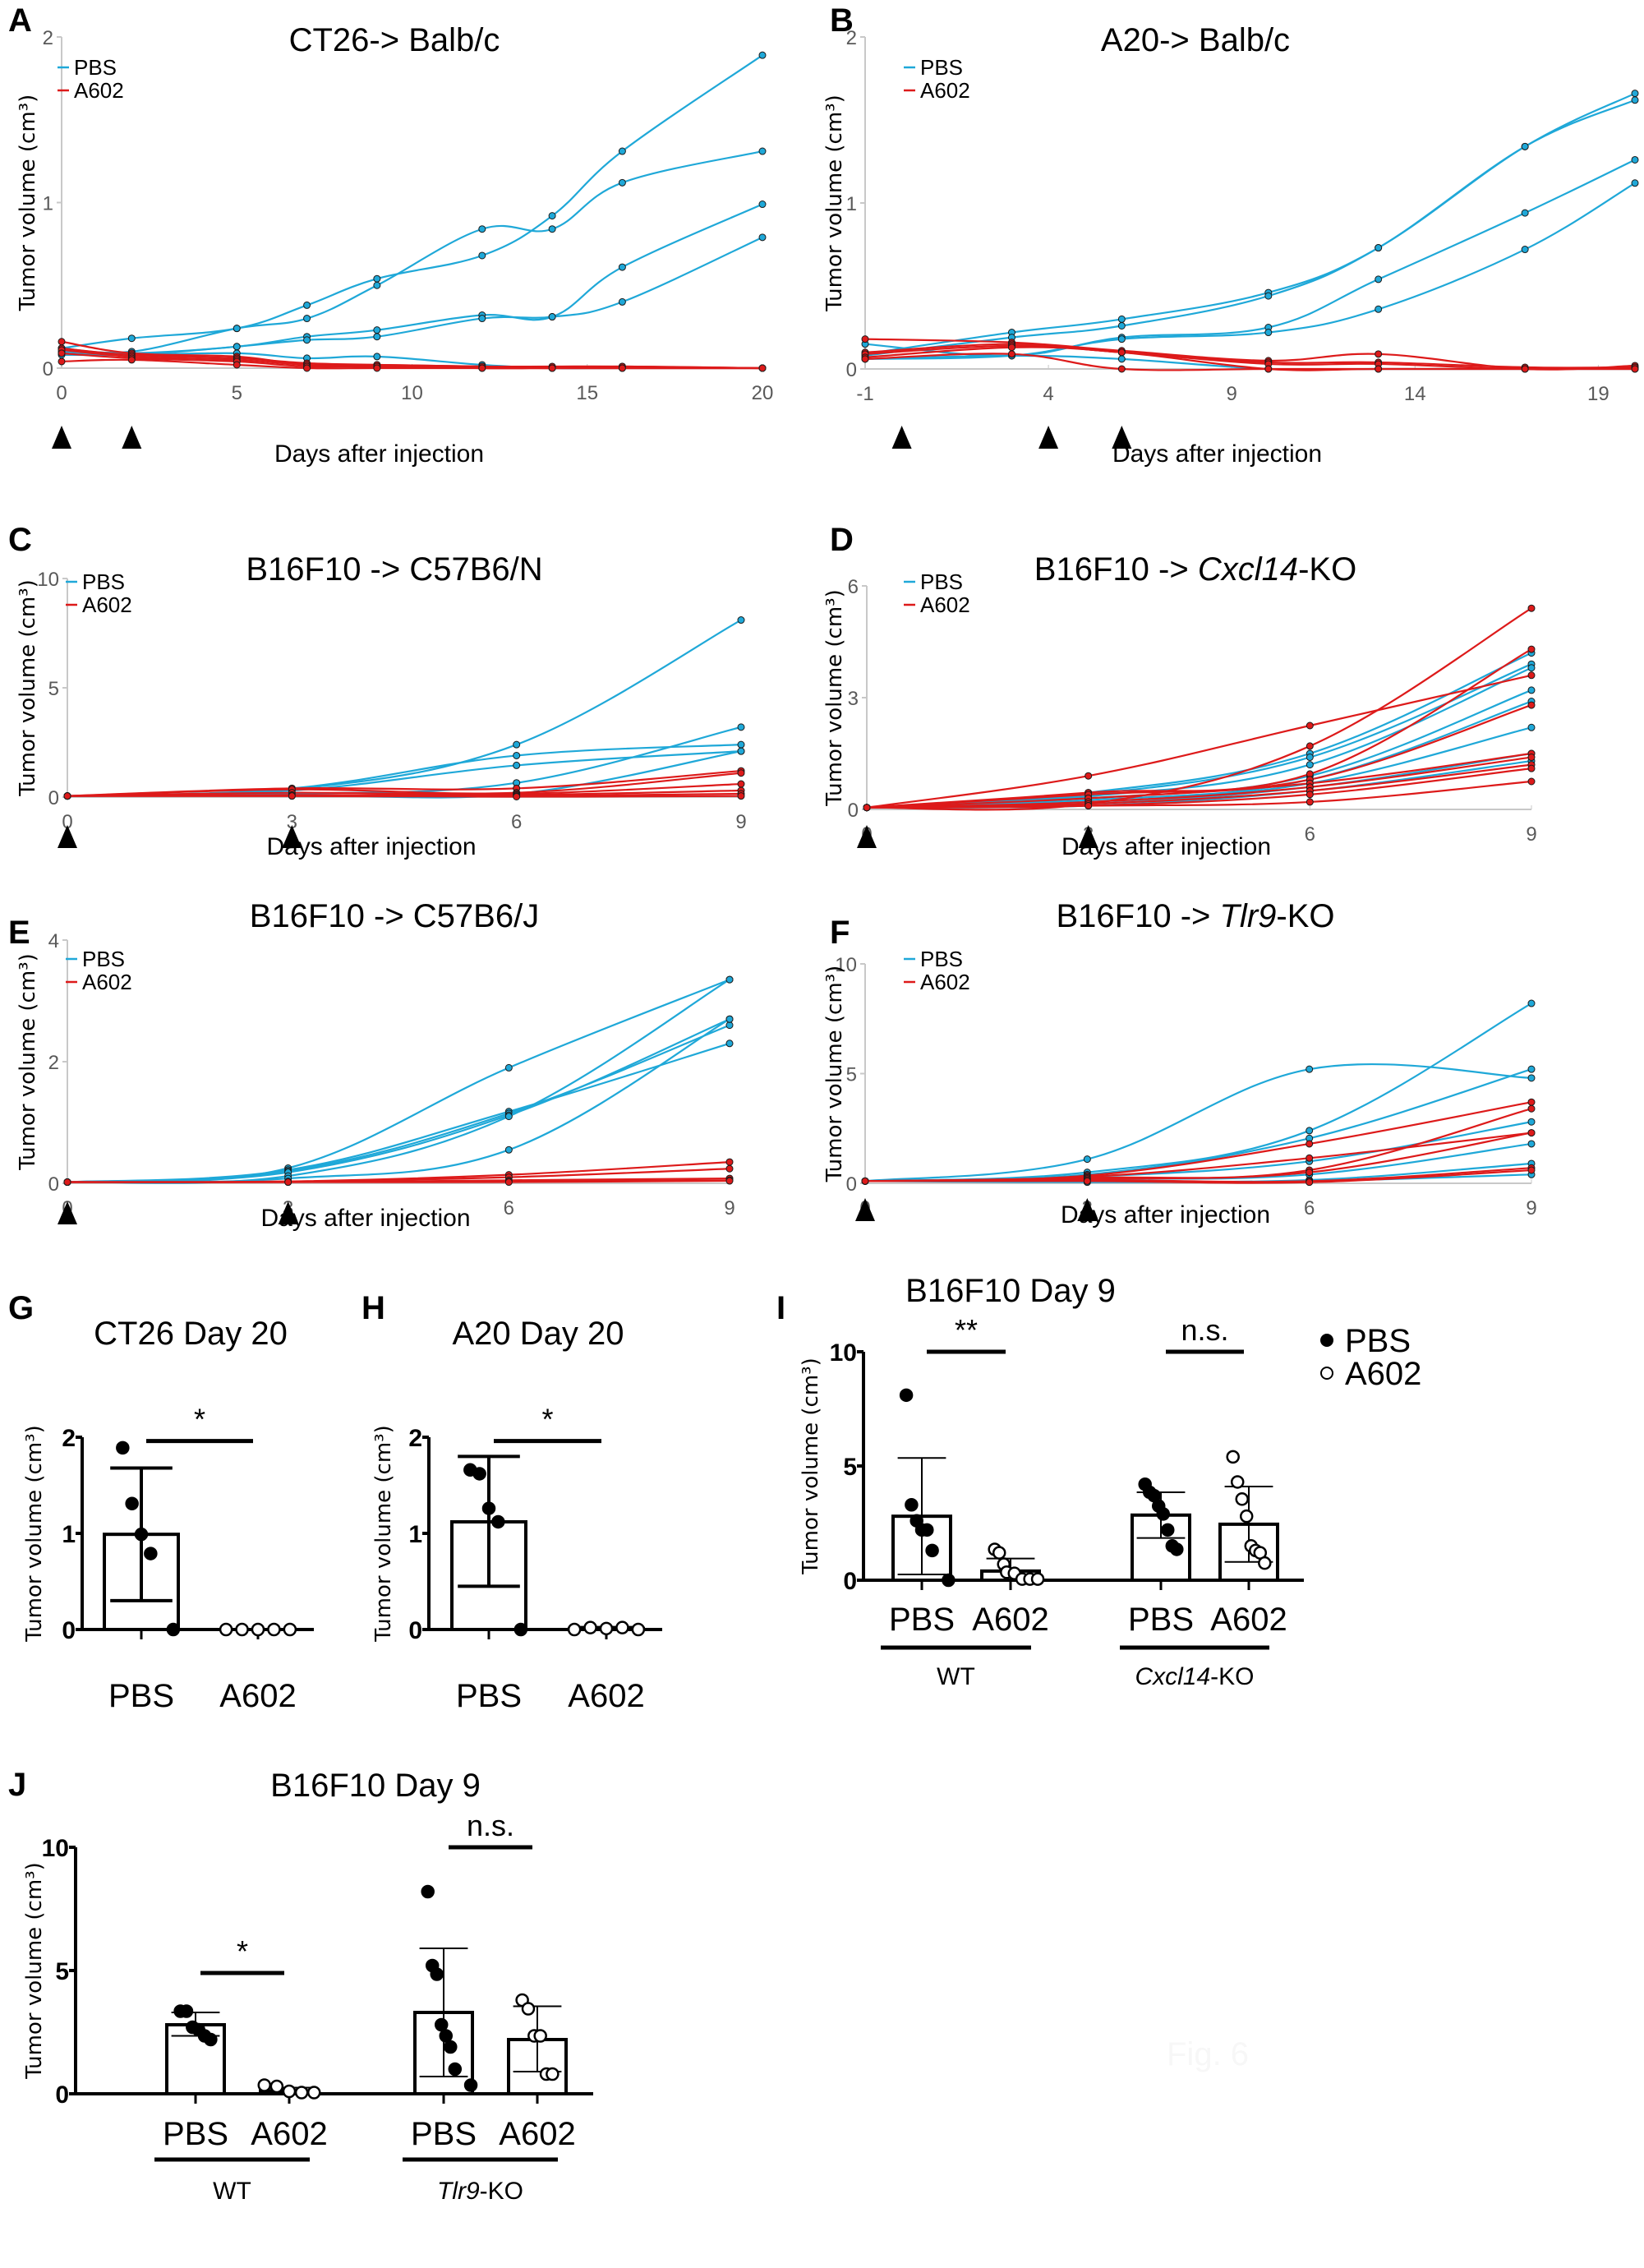 The height and width of the screenshot is (2268, 1644). I want to click on title-suffix: -KO, so click(1327, 570).